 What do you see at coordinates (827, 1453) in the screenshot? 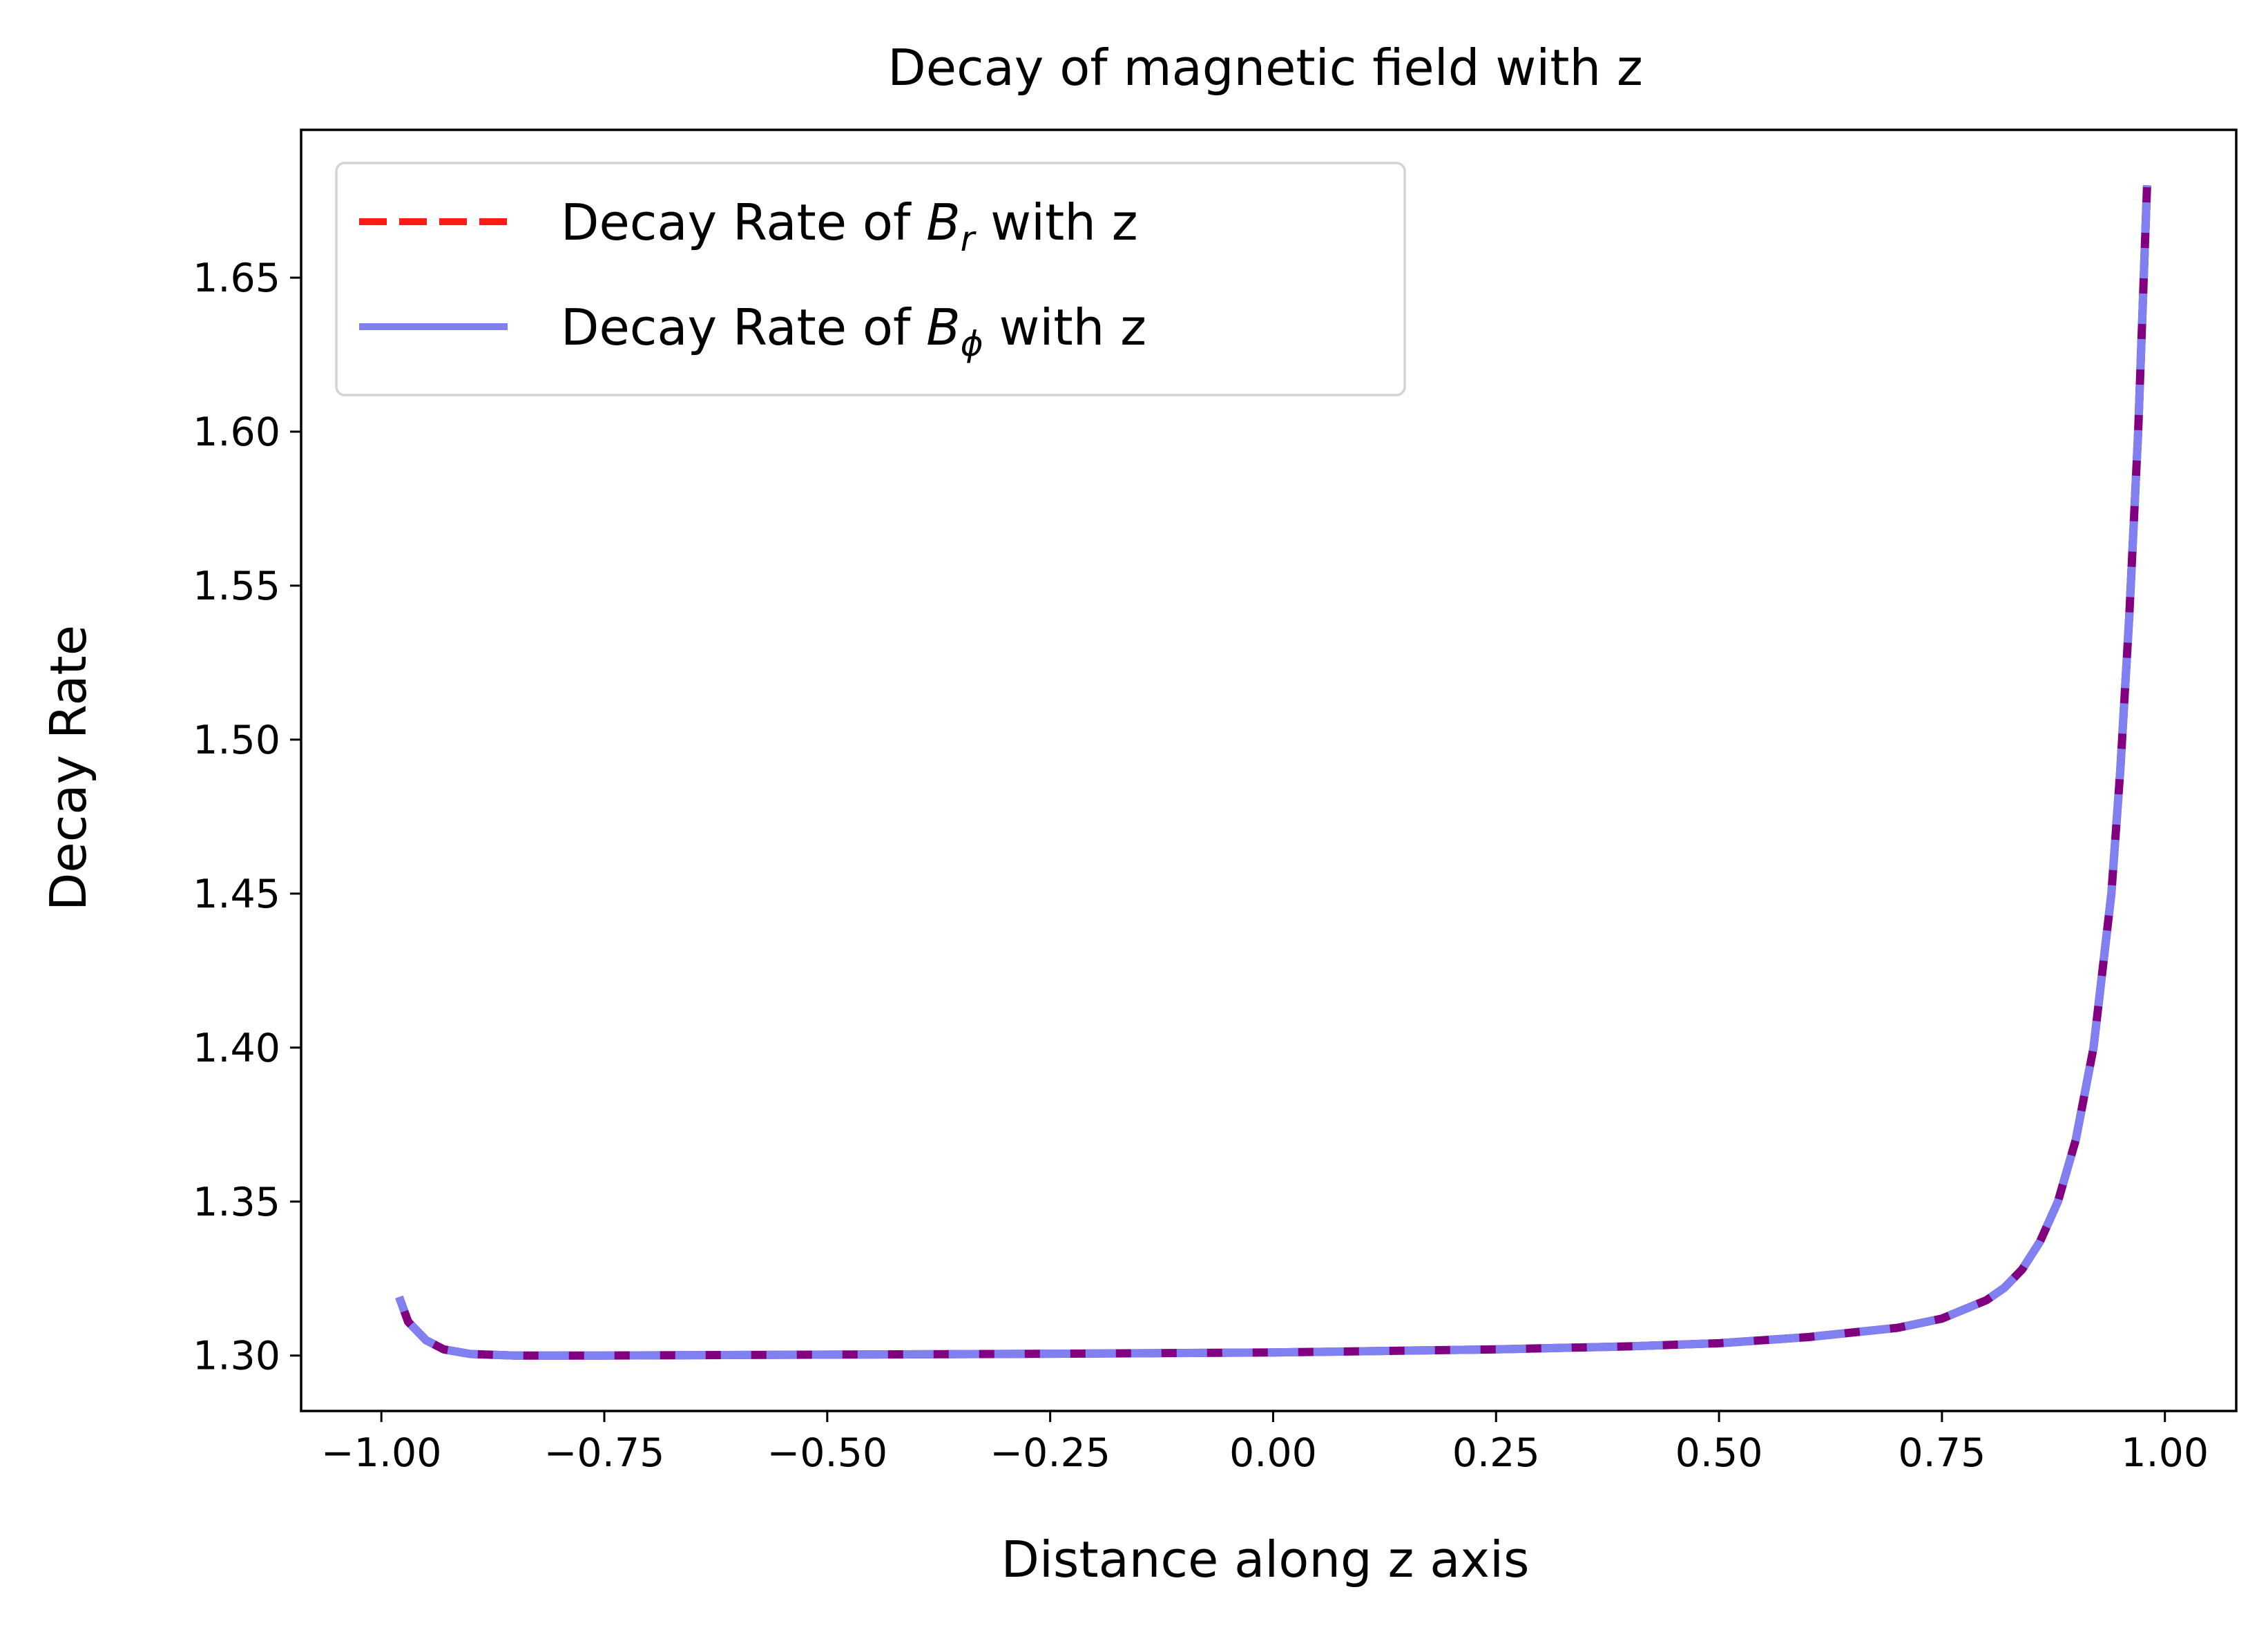
I see `x-tick-label: −0.50` at bounding box center [827, 1453].